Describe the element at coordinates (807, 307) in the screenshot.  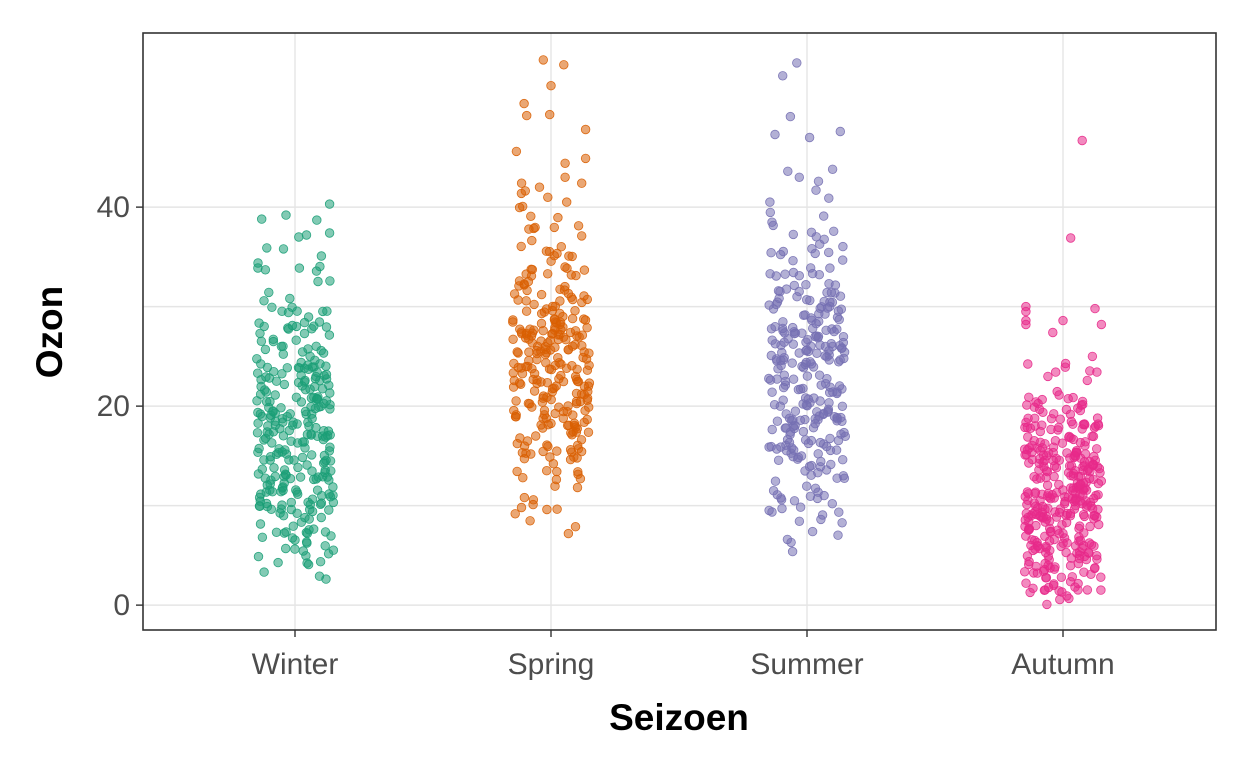
I see `series-summer` at that location.